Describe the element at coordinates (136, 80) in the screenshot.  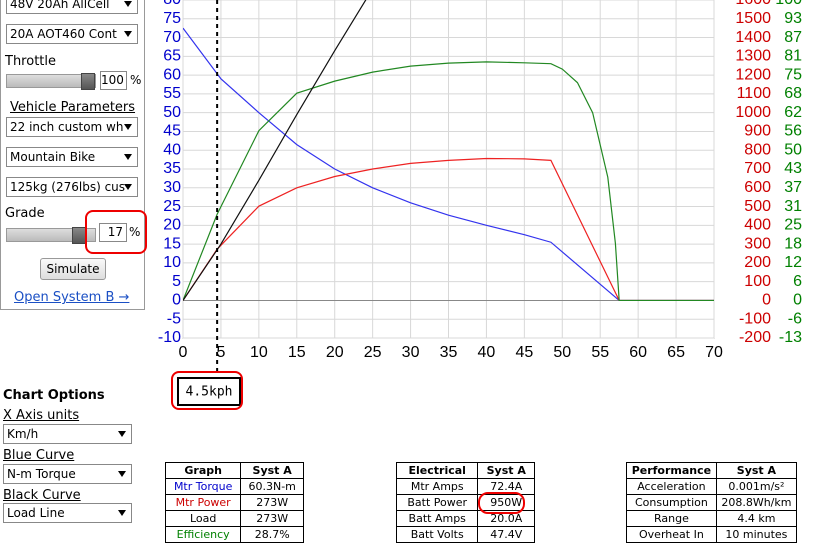
I see `throttle-unit: %` at that location.